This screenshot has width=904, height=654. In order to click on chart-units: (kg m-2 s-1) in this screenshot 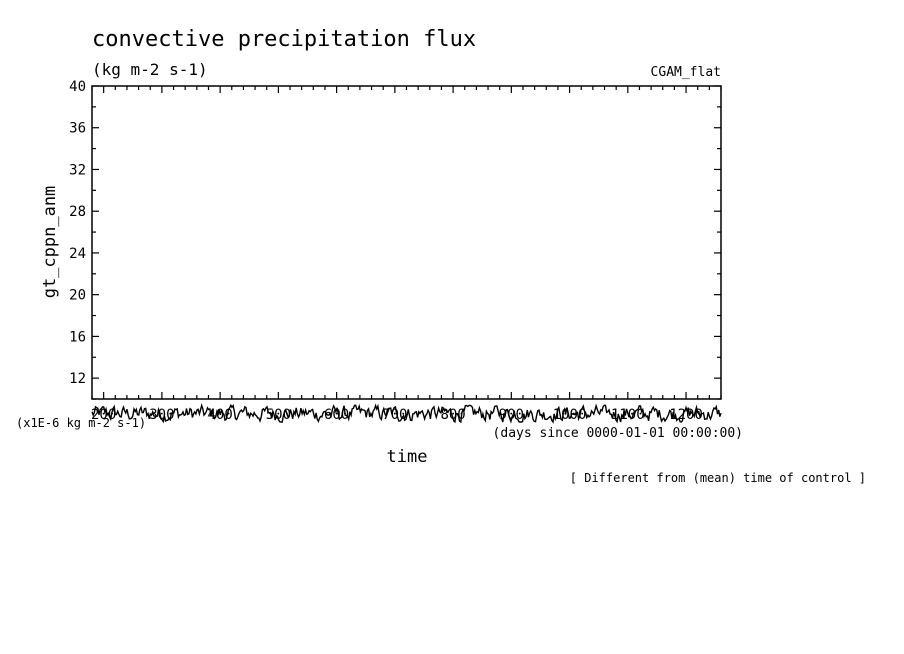, I will do `click(150, 69)`.